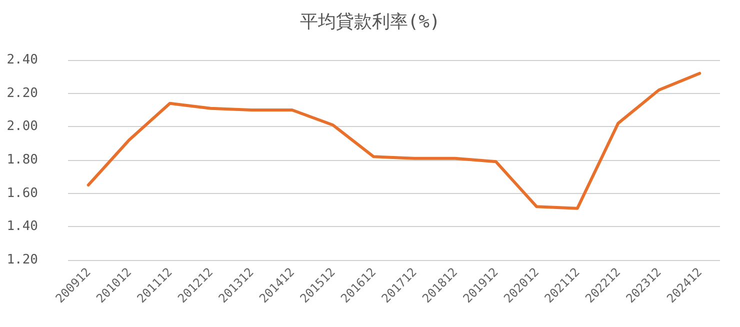  What do you see at coordinates (22, 126) in the screenshot?
I see `y-tick-label: 2.00` at bounding box center [22, 126].